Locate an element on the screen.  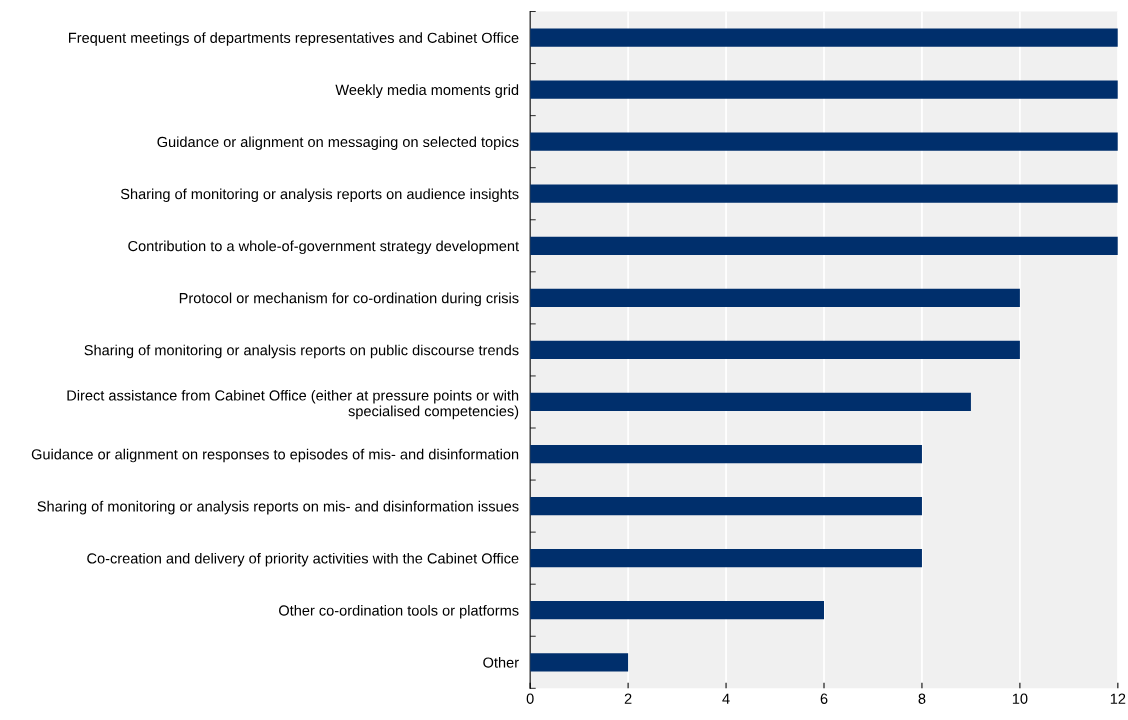
y-tick-label: Protocol or mechanism for co-ordination during crisis is located at coordinates (349, 299).